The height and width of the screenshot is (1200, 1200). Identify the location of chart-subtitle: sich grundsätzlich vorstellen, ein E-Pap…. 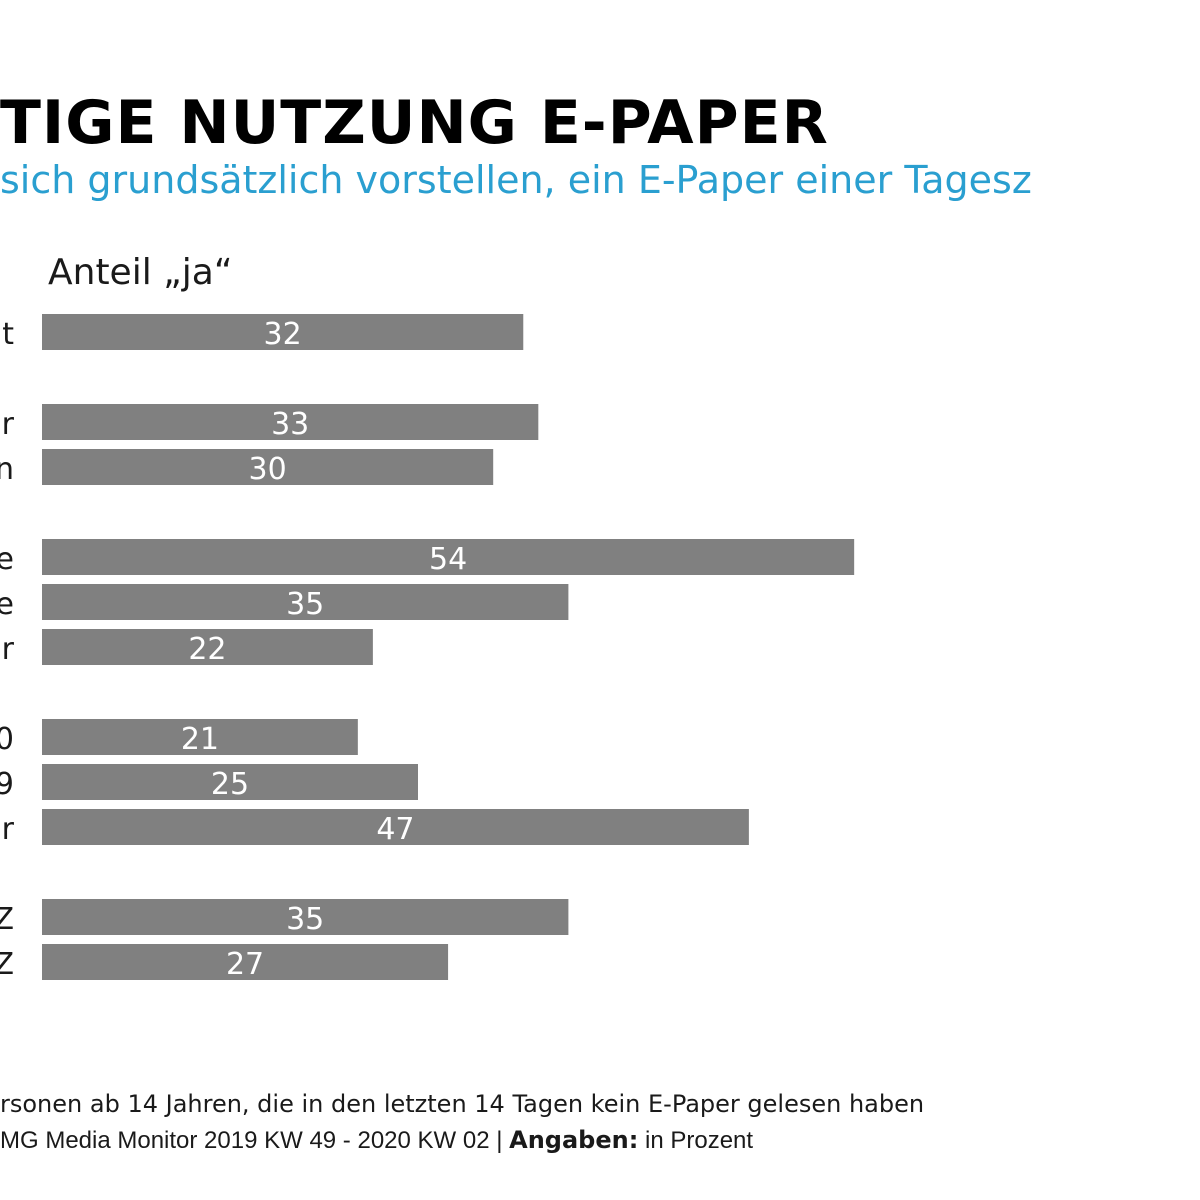
(516, 180).